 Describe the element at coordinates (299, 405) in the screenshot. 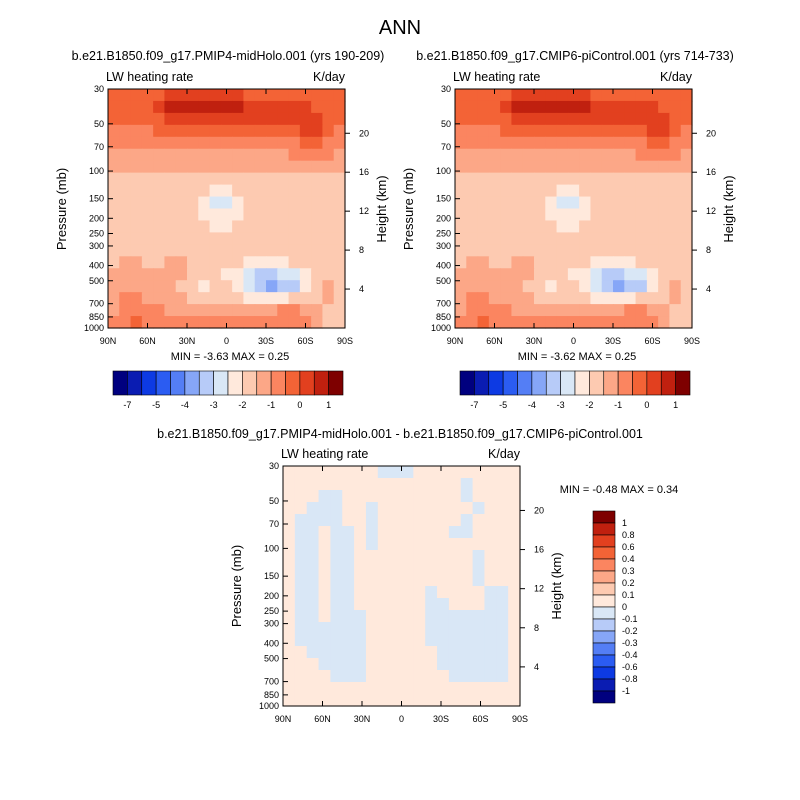

I see `midholo-colorbar-label: 0` at that location.